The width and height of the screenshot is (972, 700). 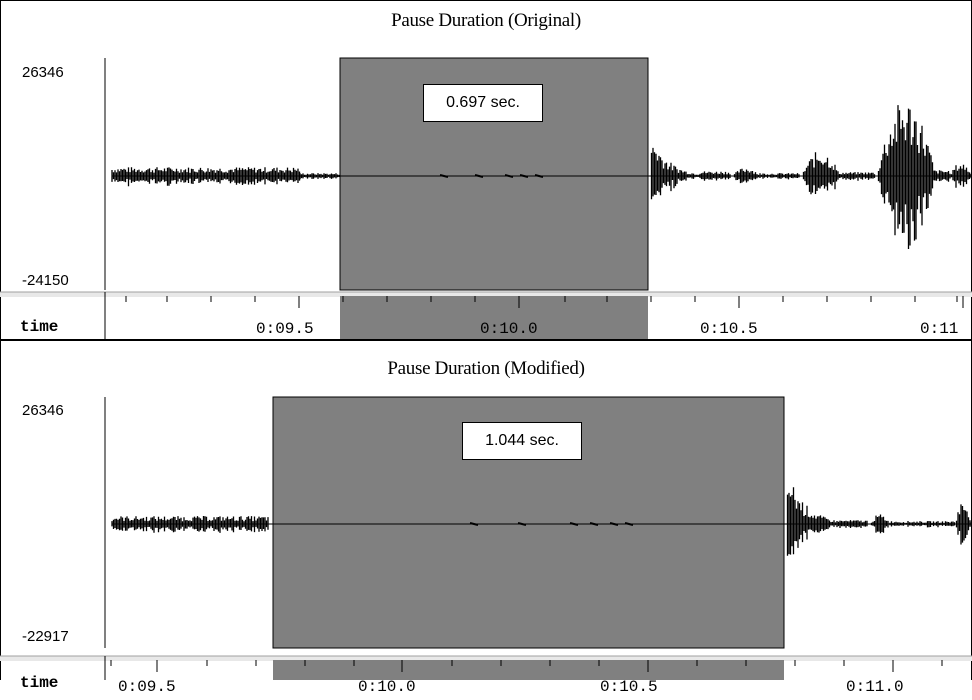 I want to click on time-axis-label-modified: time, so click(x=39, y=683).